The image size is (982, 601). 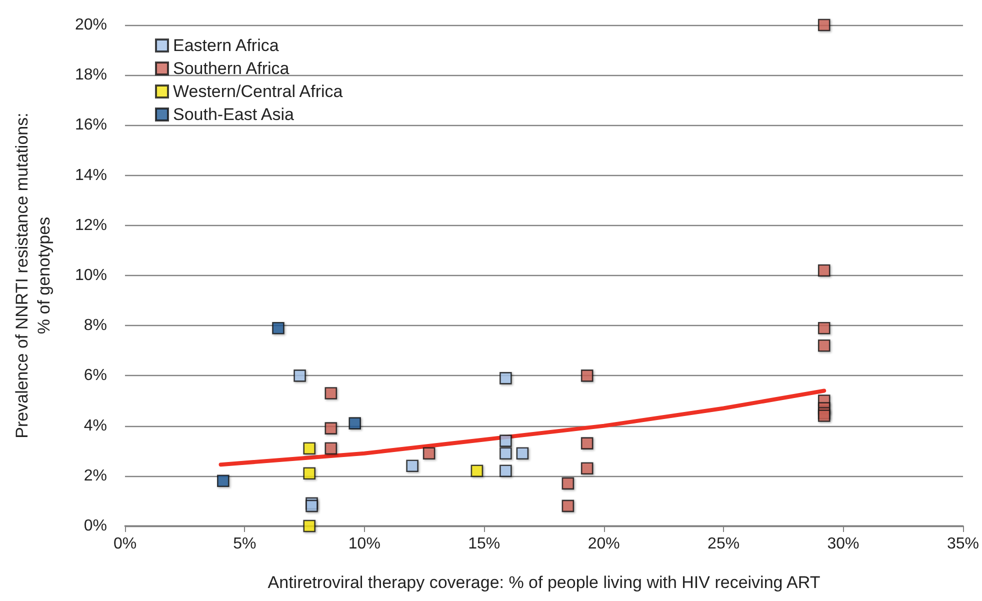 What do you see at coordinates (484, 544) in the screenshot?
I see `x-tick-label: 15%` at bounding box center [484, 544].